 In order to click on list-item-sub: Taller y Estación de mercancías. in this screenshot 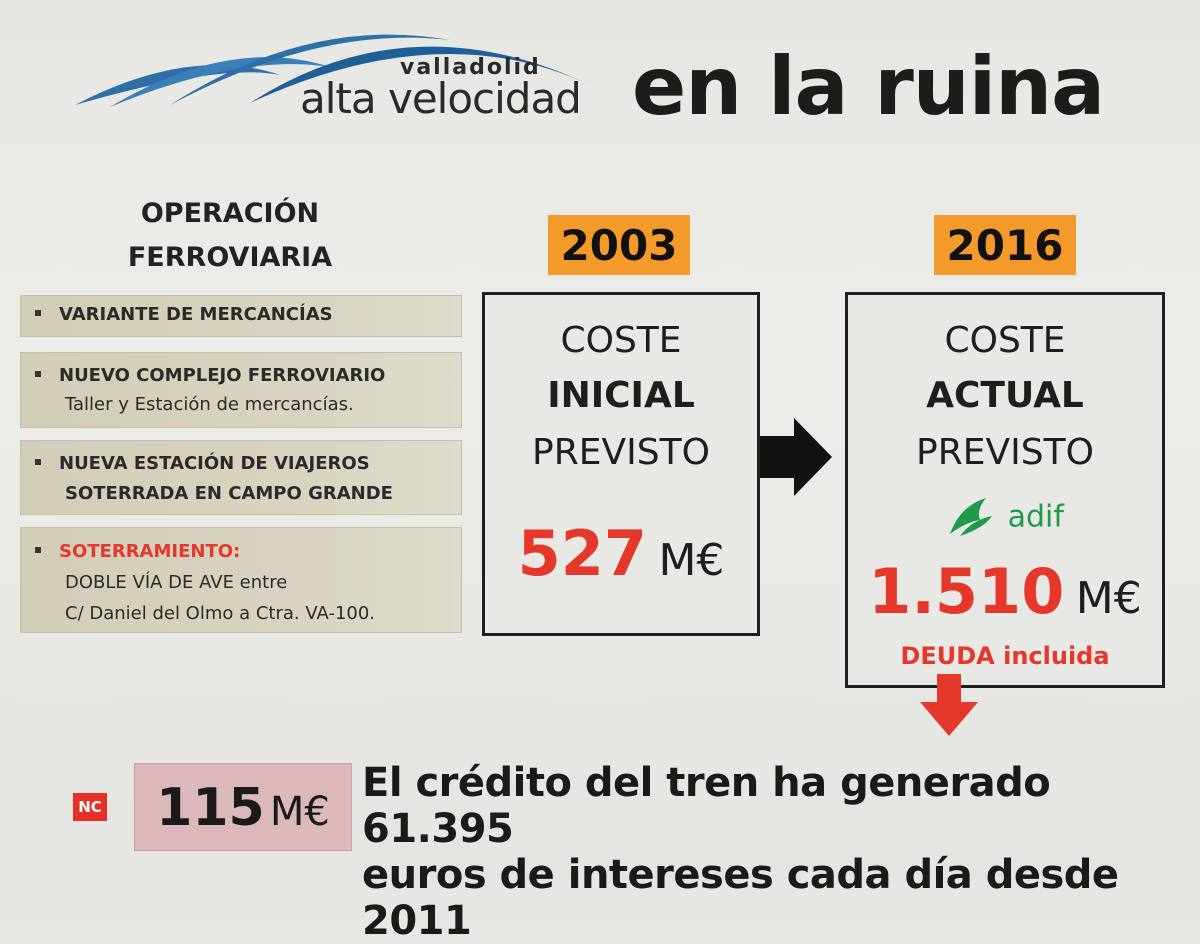, I will do `click(209, 404)`.